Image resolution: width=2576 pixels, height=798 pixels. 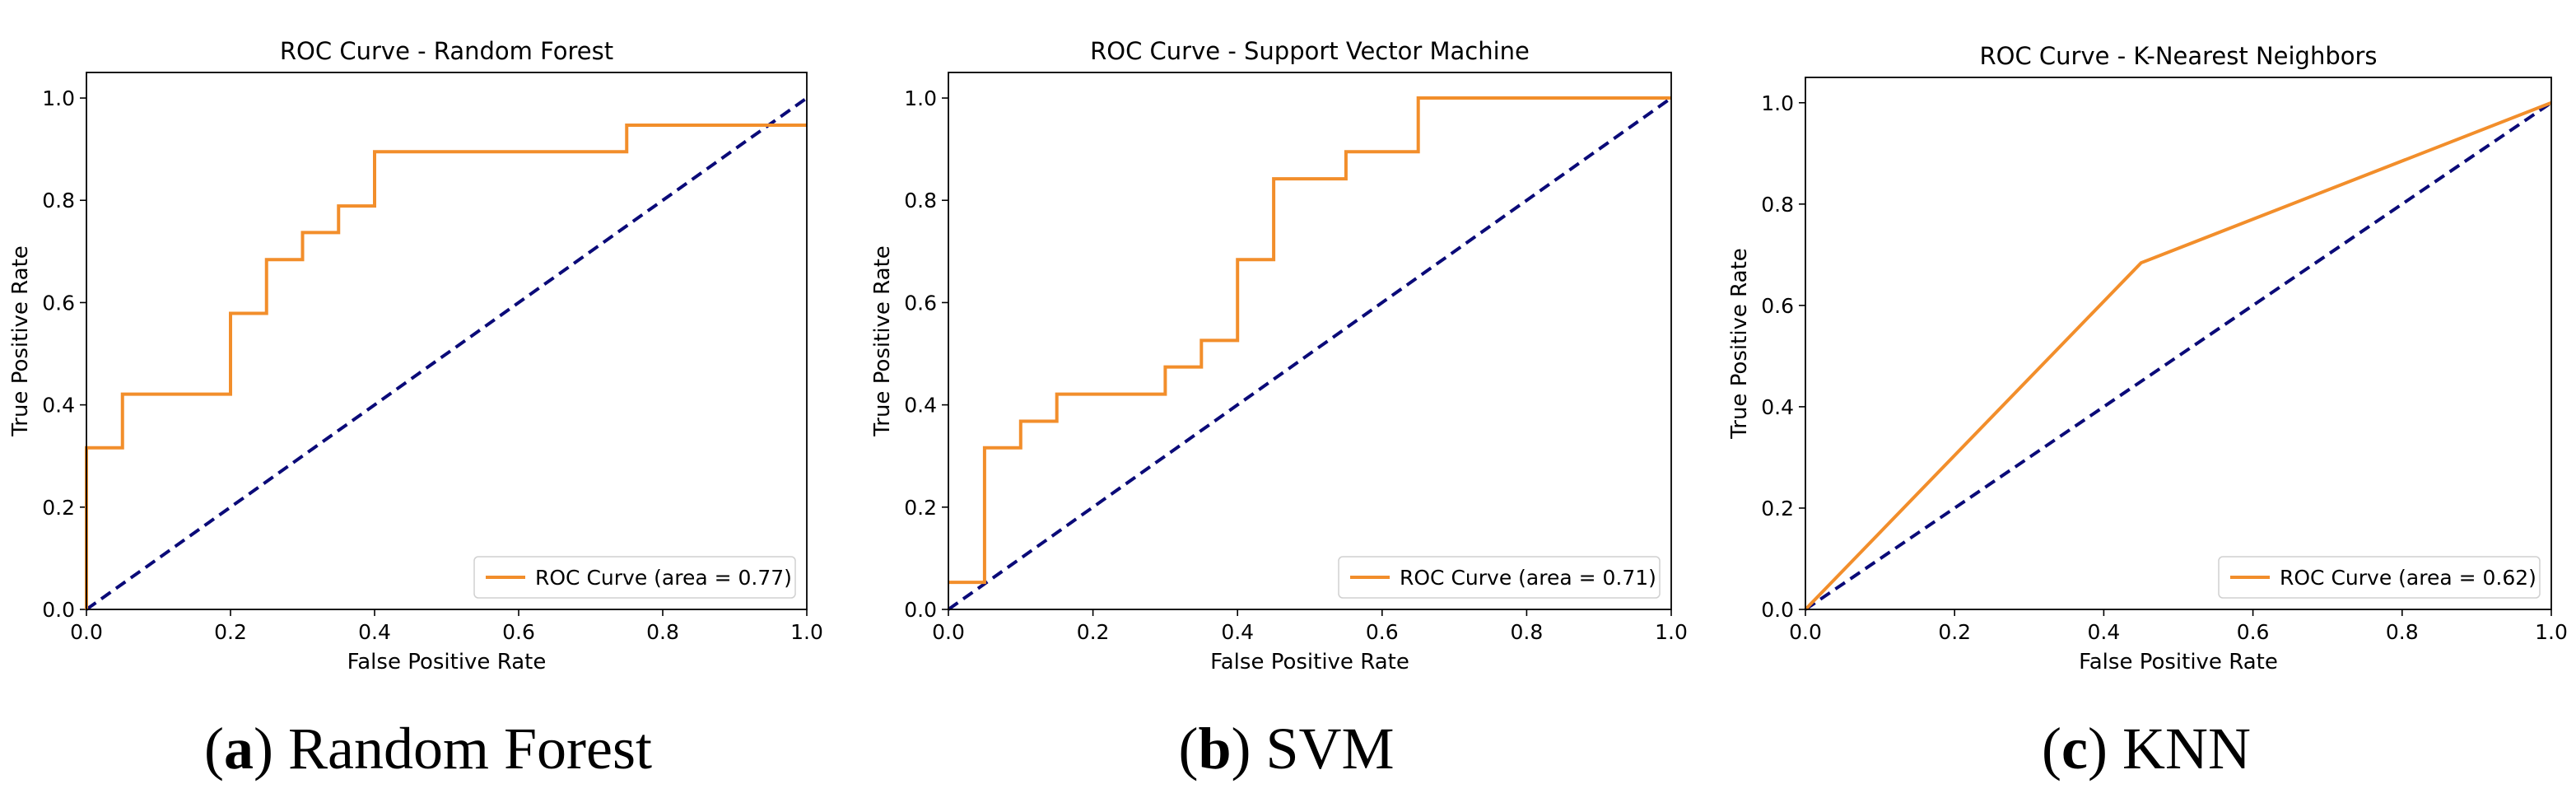 What do you see at coordinates (239, 749) in the screenshot?
I see `caption-letter: a` at bounding box center [239, 749].